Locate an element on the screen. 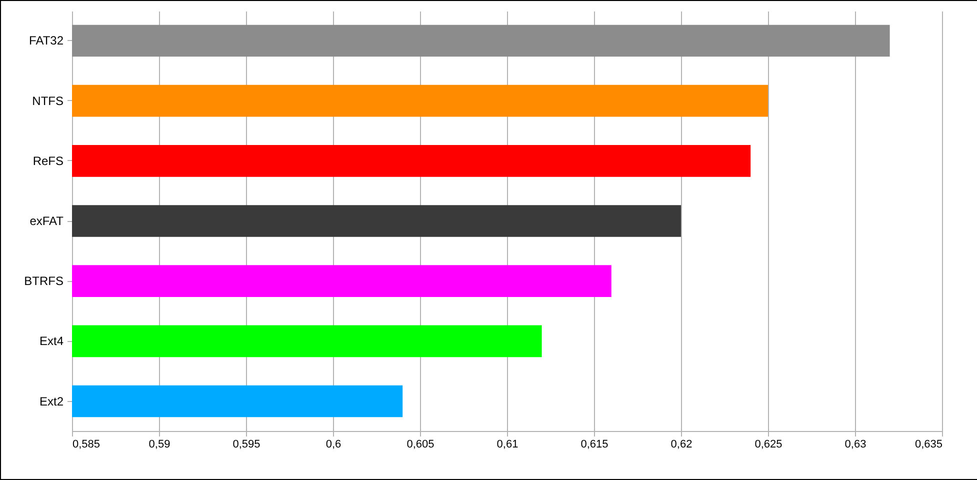  y-tick-label: FAT32 is located at coordinates (46, 41).